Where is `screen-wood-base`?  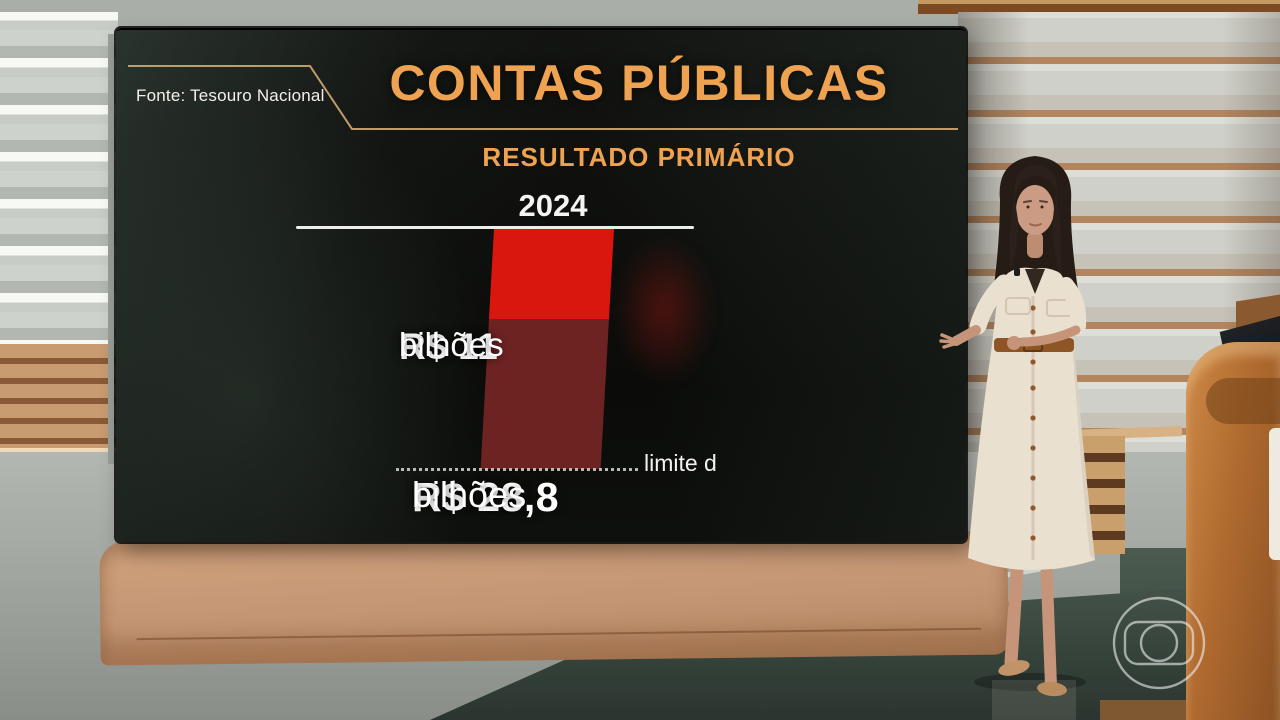
screen-wood-base is located at coordinates (554, 598).